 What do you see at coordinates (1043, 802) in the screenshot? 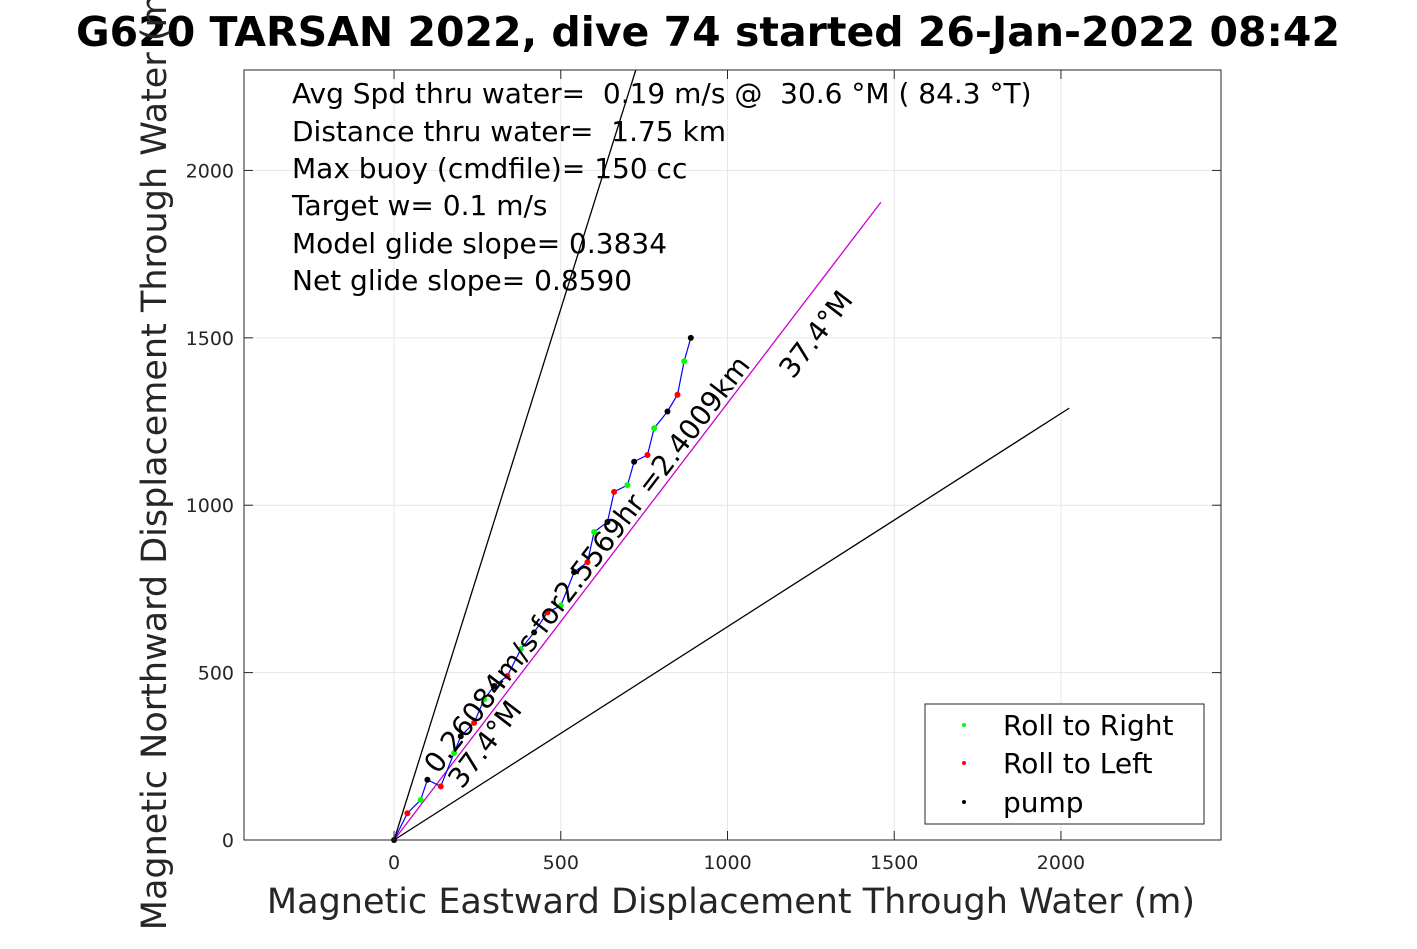
I see `legend-label: pump` at bounding box center [1043, 802].